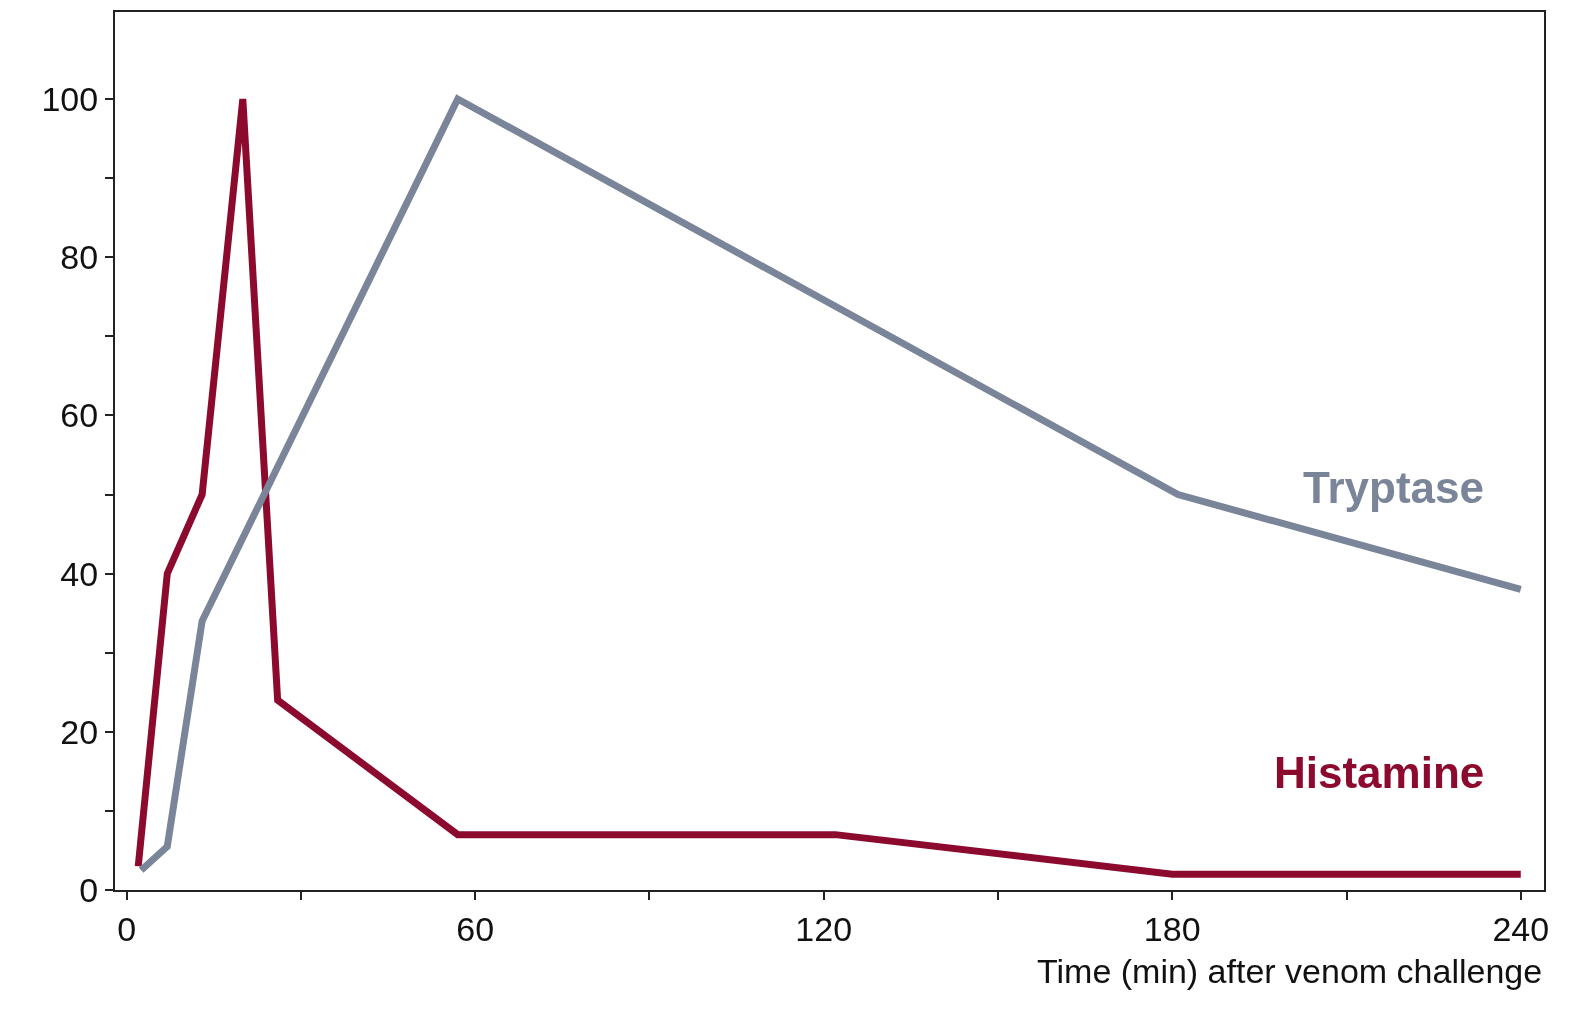 The width and height of the screenshot is (1594, 1030). I want to click on y-tick-label: 0, so click(89, 889).